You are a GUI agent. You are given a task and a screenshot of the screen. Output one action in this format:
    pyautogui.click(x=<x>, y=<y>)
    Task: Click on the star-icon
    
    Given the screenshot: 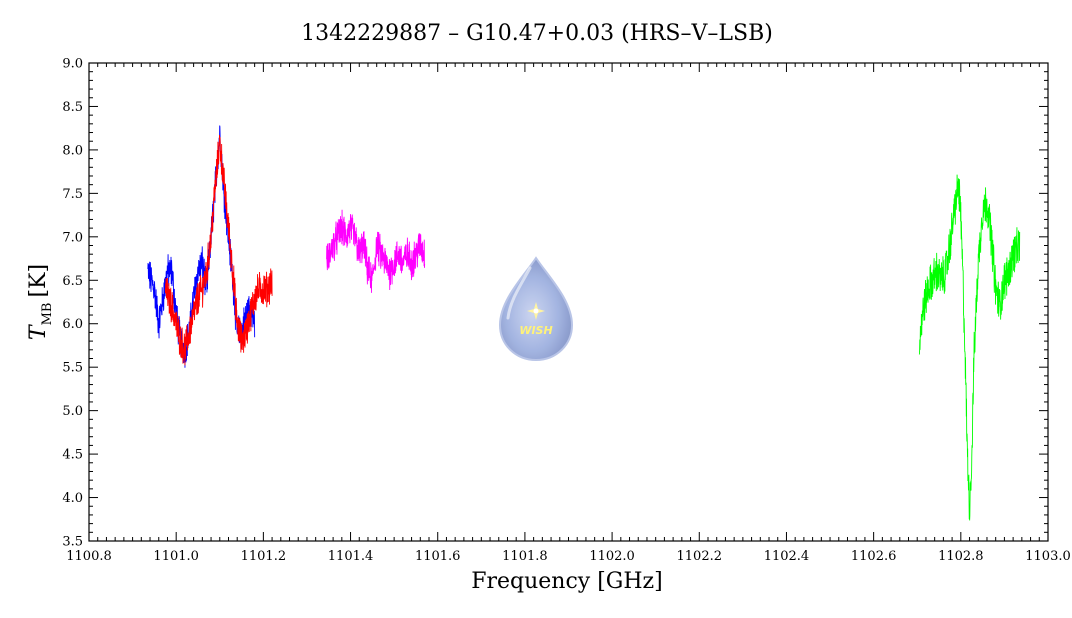 What is the action you would take?
    pyautogui.click(x=536, y=311)
    